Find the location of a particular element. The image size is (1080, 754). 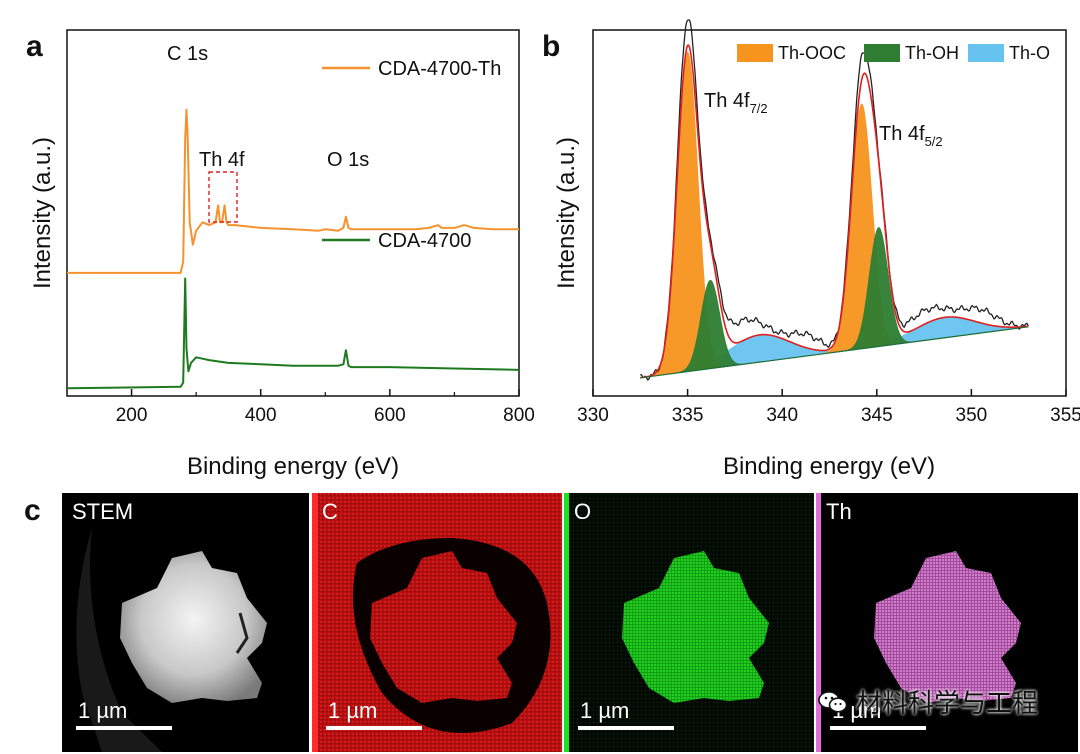

scale-bar-th is located at coordinates (878, 728).